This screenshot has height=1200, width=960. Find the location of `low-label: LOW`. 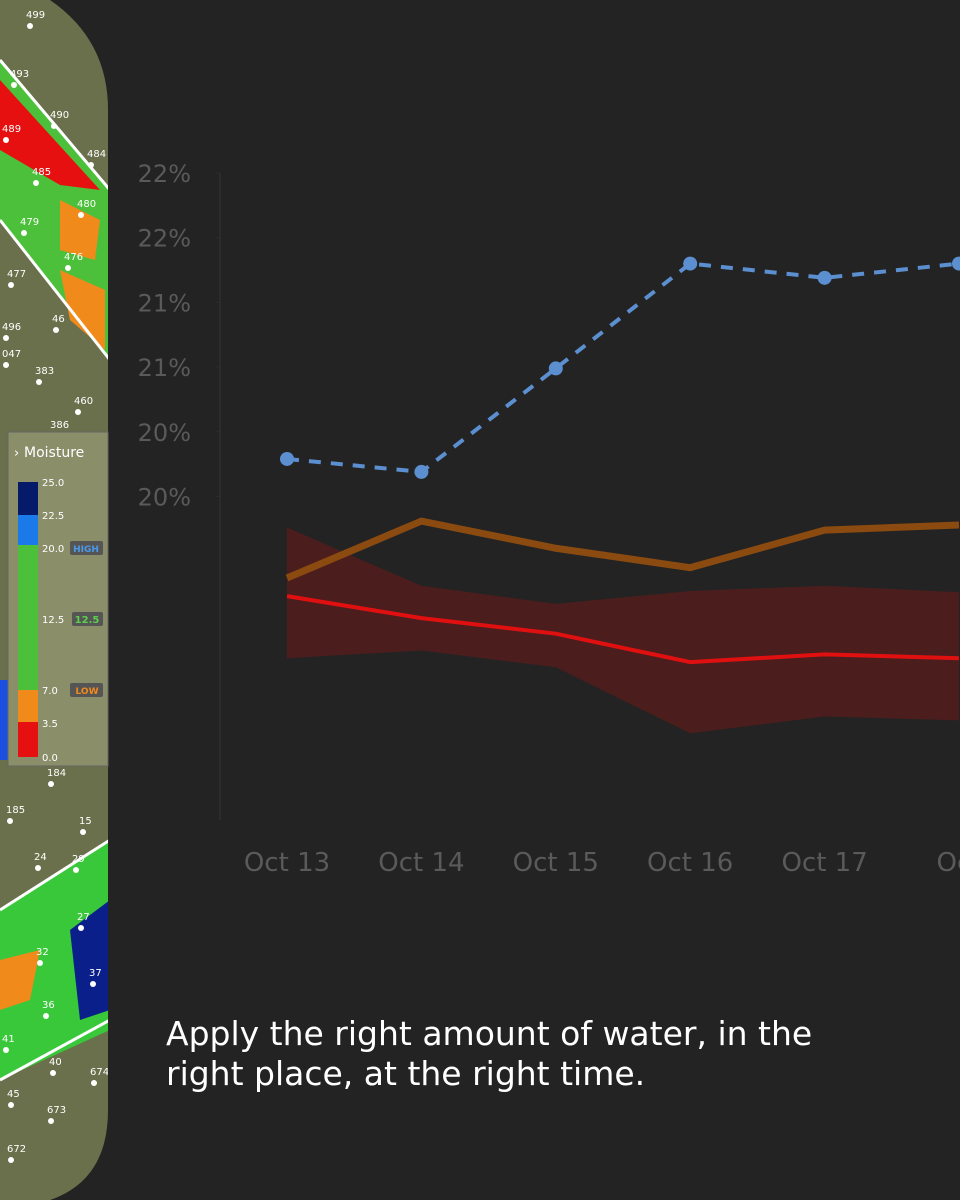

low-label: LOW is located at coordinates (87, 692).